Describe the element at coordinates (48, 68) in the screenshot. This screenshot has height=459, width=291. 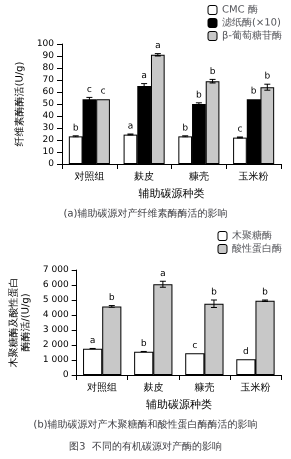
I see `y-tick-label: 80` at that location.